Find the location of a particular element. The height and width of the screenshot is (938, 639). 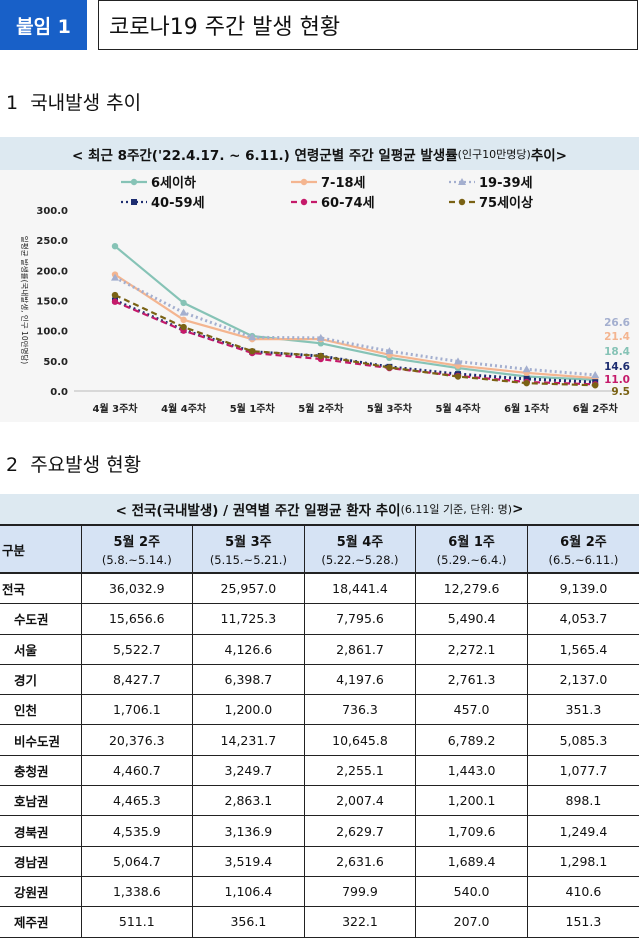

y-tick-label: 200.0 is located at coordinates (52, 271).